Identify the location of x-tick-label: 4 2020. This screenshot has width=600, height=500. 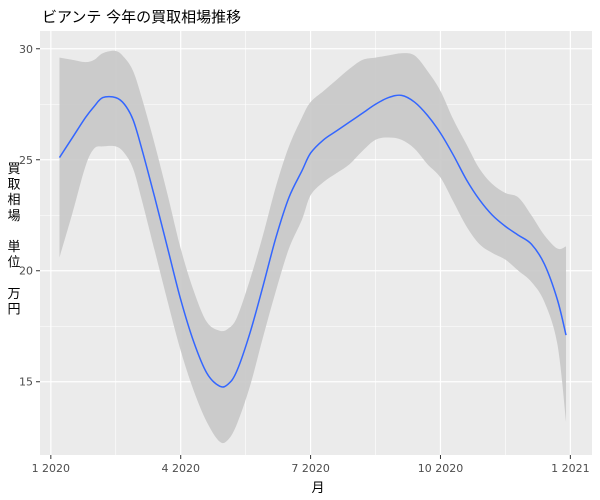
(180, 468).